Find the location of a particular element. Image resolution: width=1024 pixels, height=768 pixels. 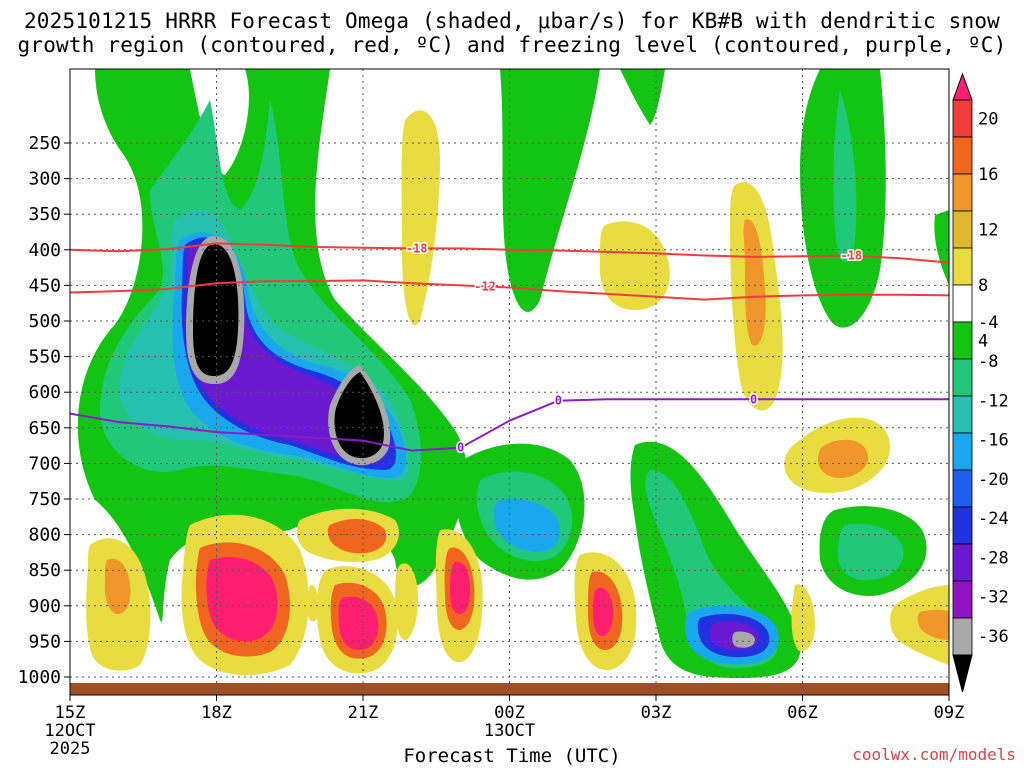

colorbar-arrow-top is located at coordinates (962, 86).